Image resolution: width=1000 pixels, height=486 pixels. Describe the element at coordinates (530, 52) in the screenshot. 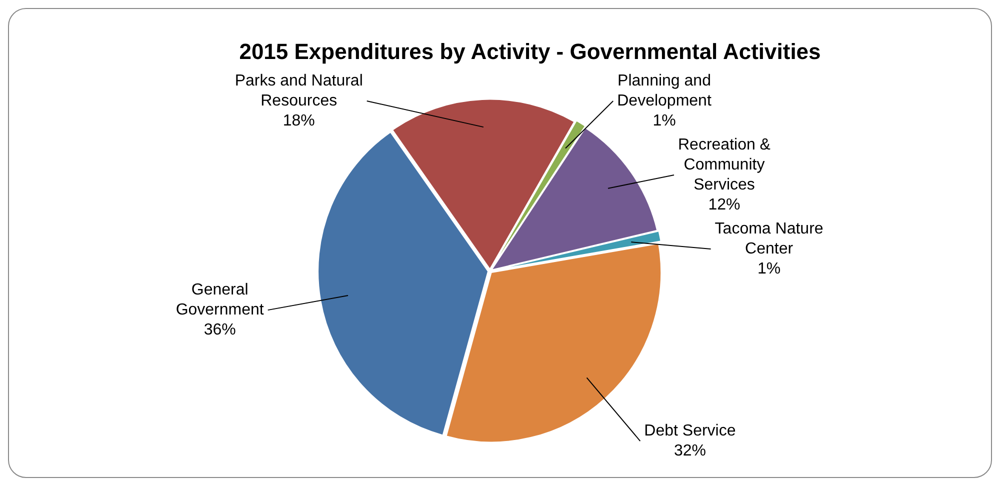

I see `chart-title: 2015 Expenditures by Activity - Governmental Activities` at that location.